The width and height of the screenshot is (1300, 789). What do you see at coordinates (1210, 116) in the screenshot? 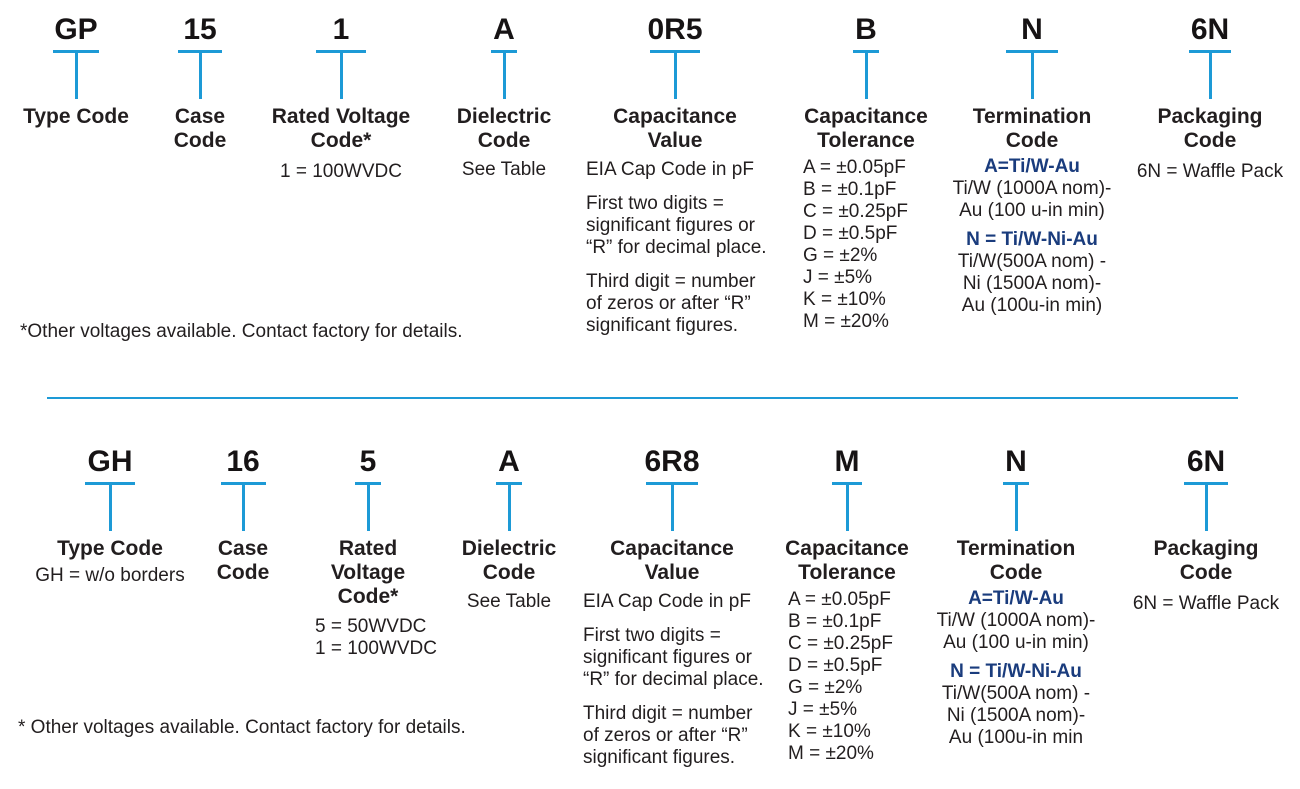
I see `column-header-line: Packaging` at bounding box center [1210, 116].